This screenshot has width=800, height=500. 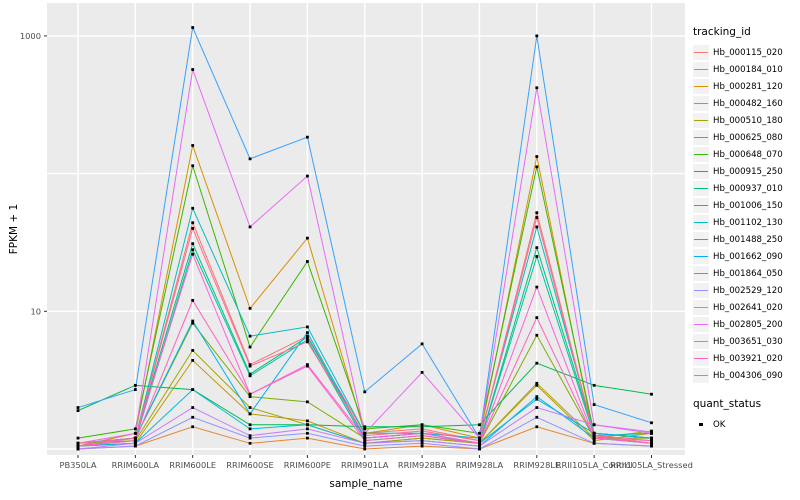 I want to click on legend-item-label: Hb_000648_070, so click(x=748, y=154).